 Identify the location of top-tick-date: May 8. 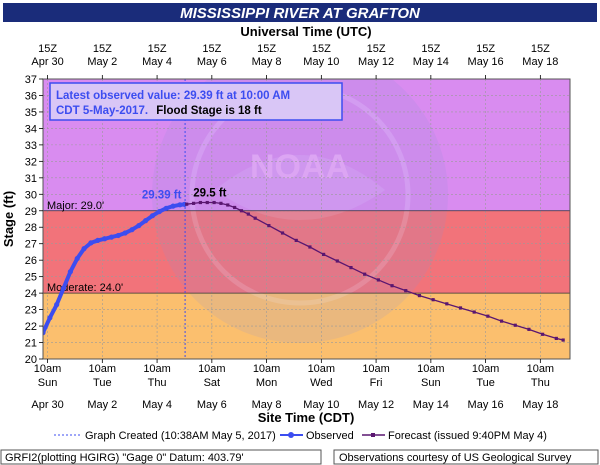
(267, 62).